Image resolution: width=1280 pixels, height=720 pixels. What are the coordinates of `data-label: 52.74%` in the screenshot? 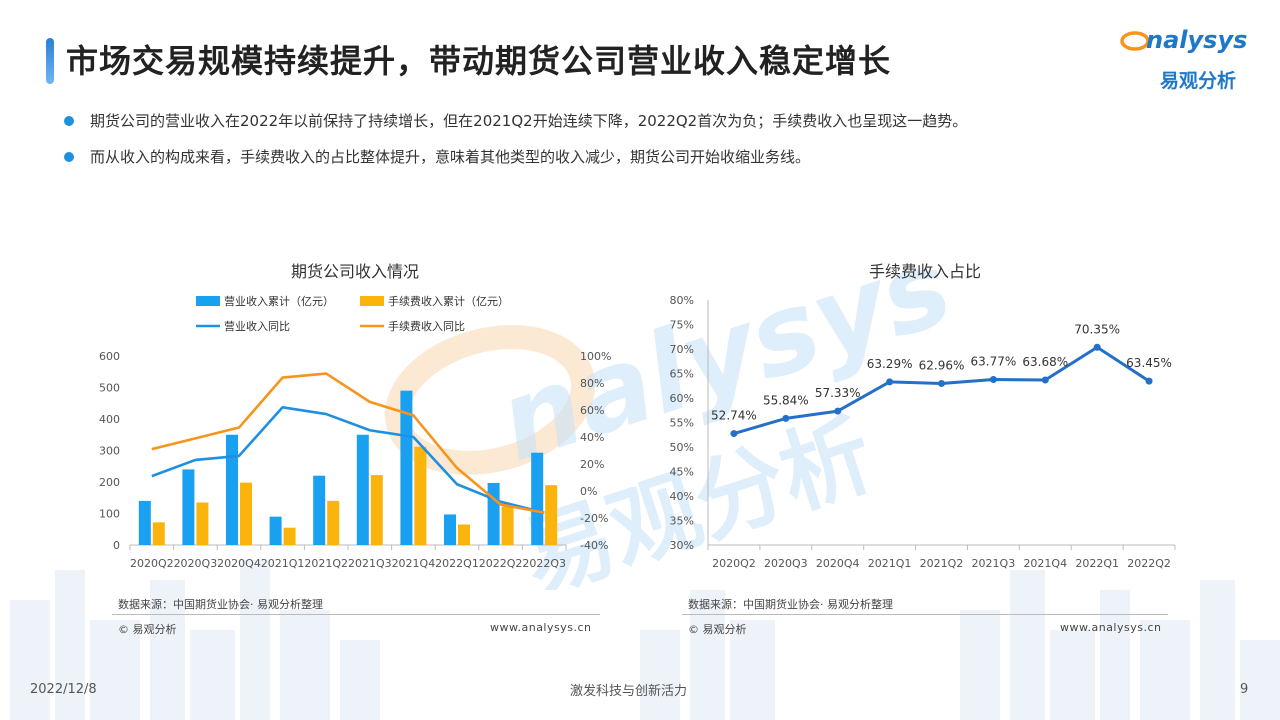 It's located at (734, 416).